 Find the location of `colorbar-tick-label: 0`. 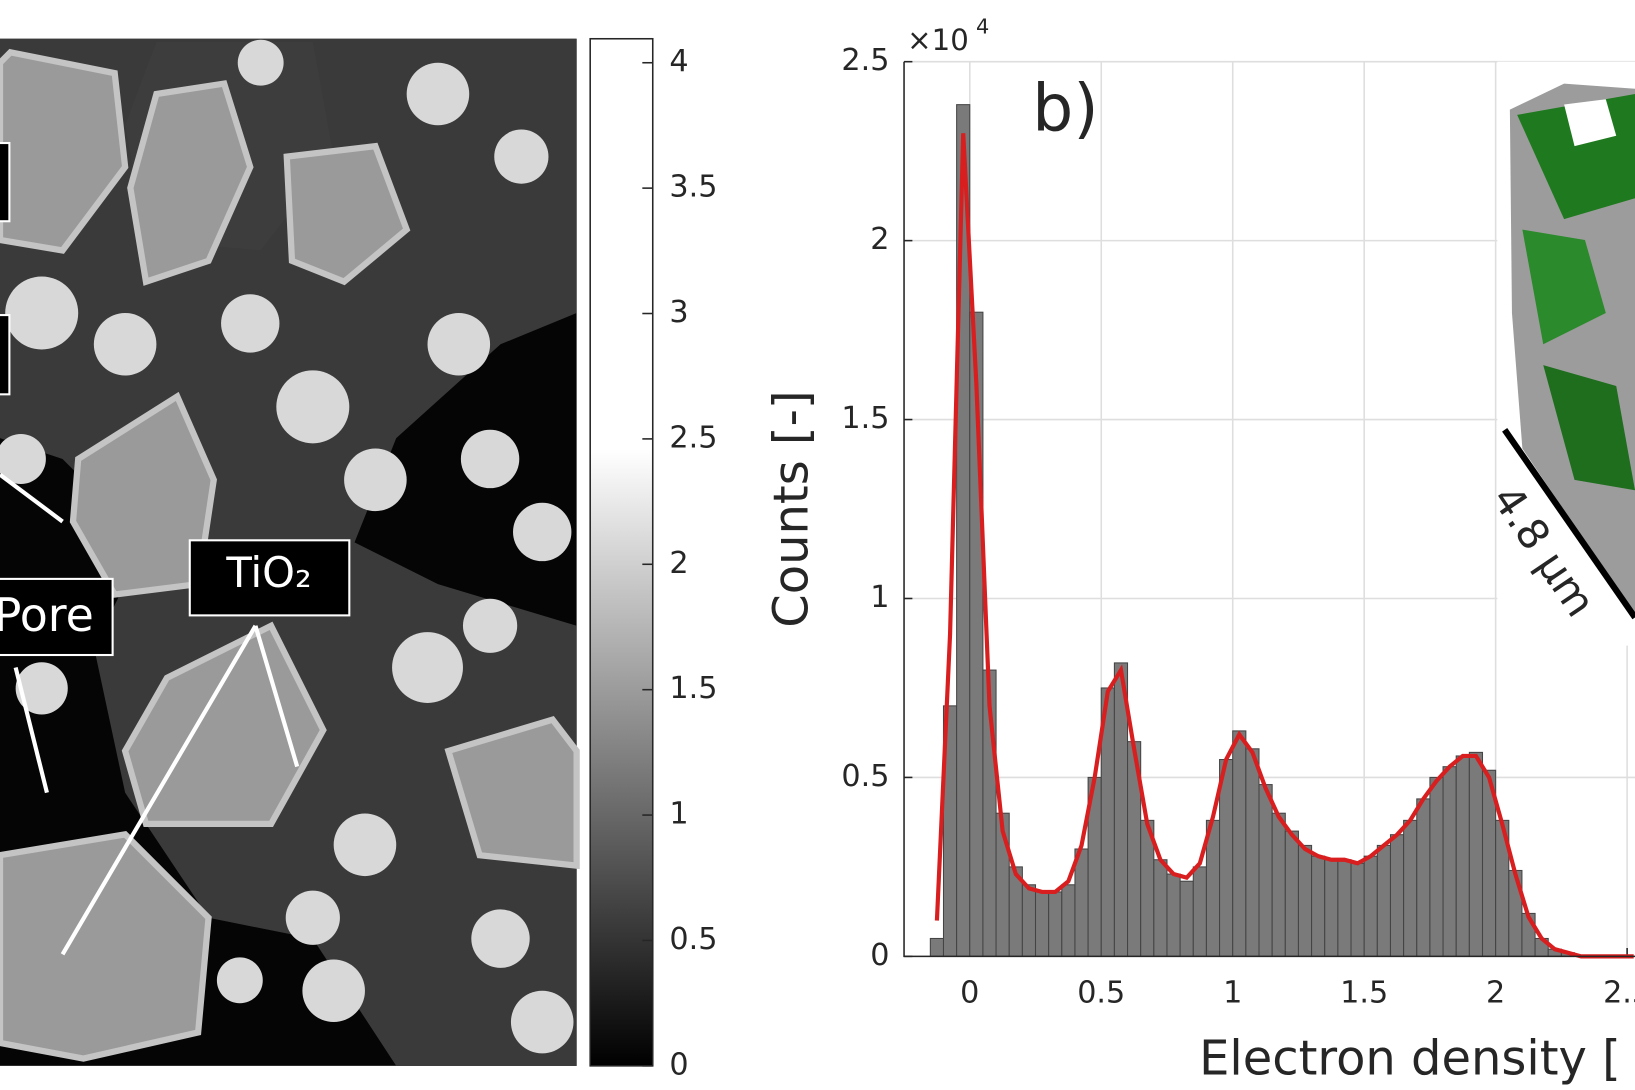

colorbar-tick-label: 0 is located at coordinates (678, 1064).